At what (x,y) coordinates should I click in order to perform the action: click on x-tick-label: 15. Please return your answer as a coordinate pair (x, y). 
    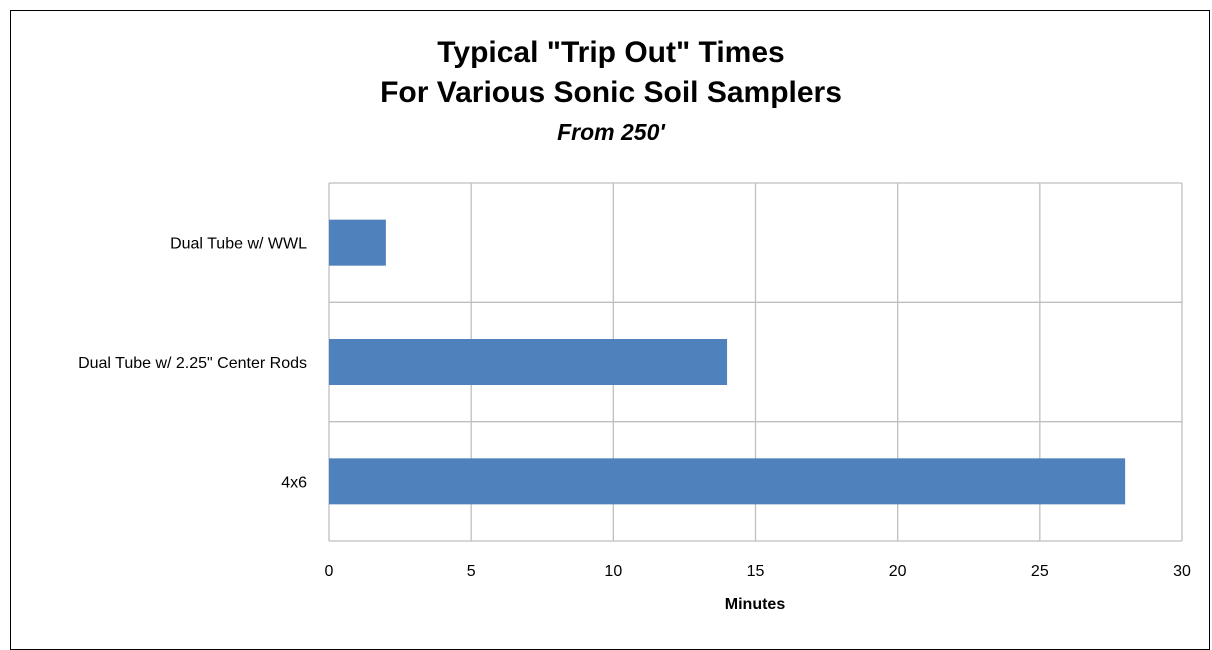
    Looking at the image, I should click on (756, 571).